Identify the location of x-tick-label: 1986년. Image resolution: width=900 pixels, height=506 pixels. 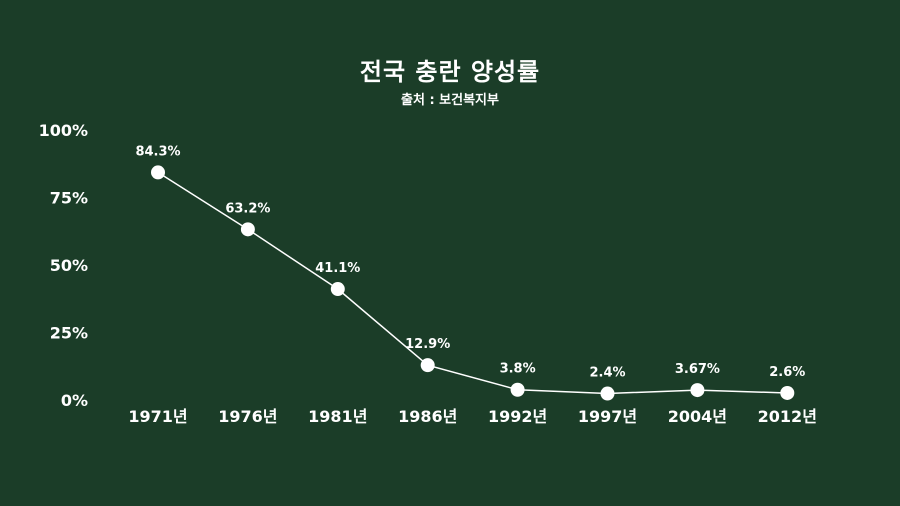
(427, 416).